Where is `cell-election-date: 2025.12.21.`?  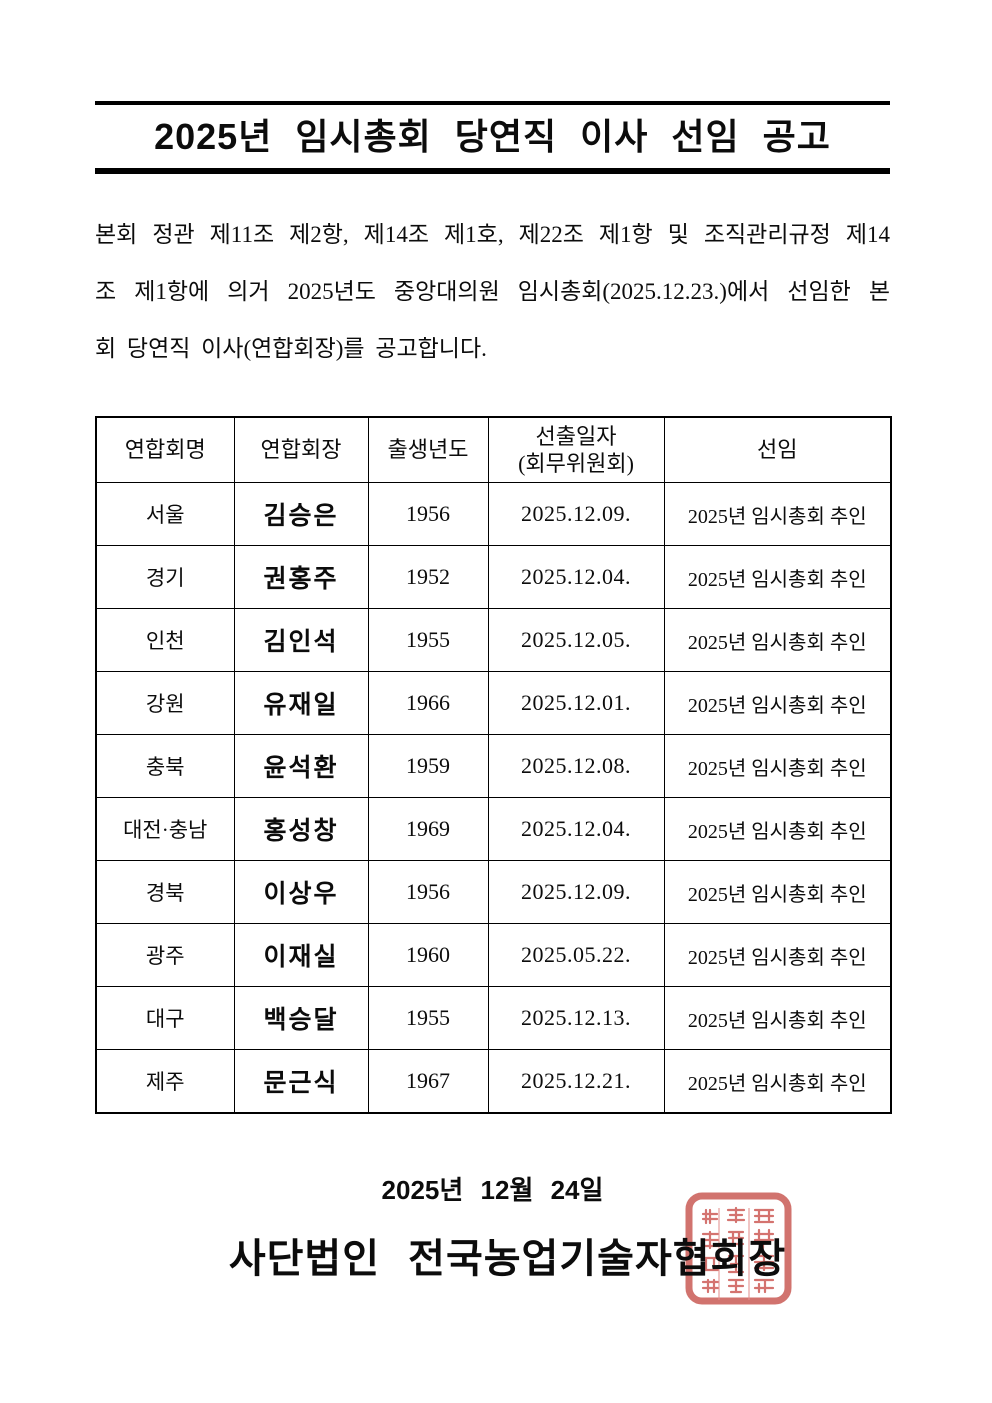
cell-election-date: 2025.12.21. is located at coordinates (576, 1081).